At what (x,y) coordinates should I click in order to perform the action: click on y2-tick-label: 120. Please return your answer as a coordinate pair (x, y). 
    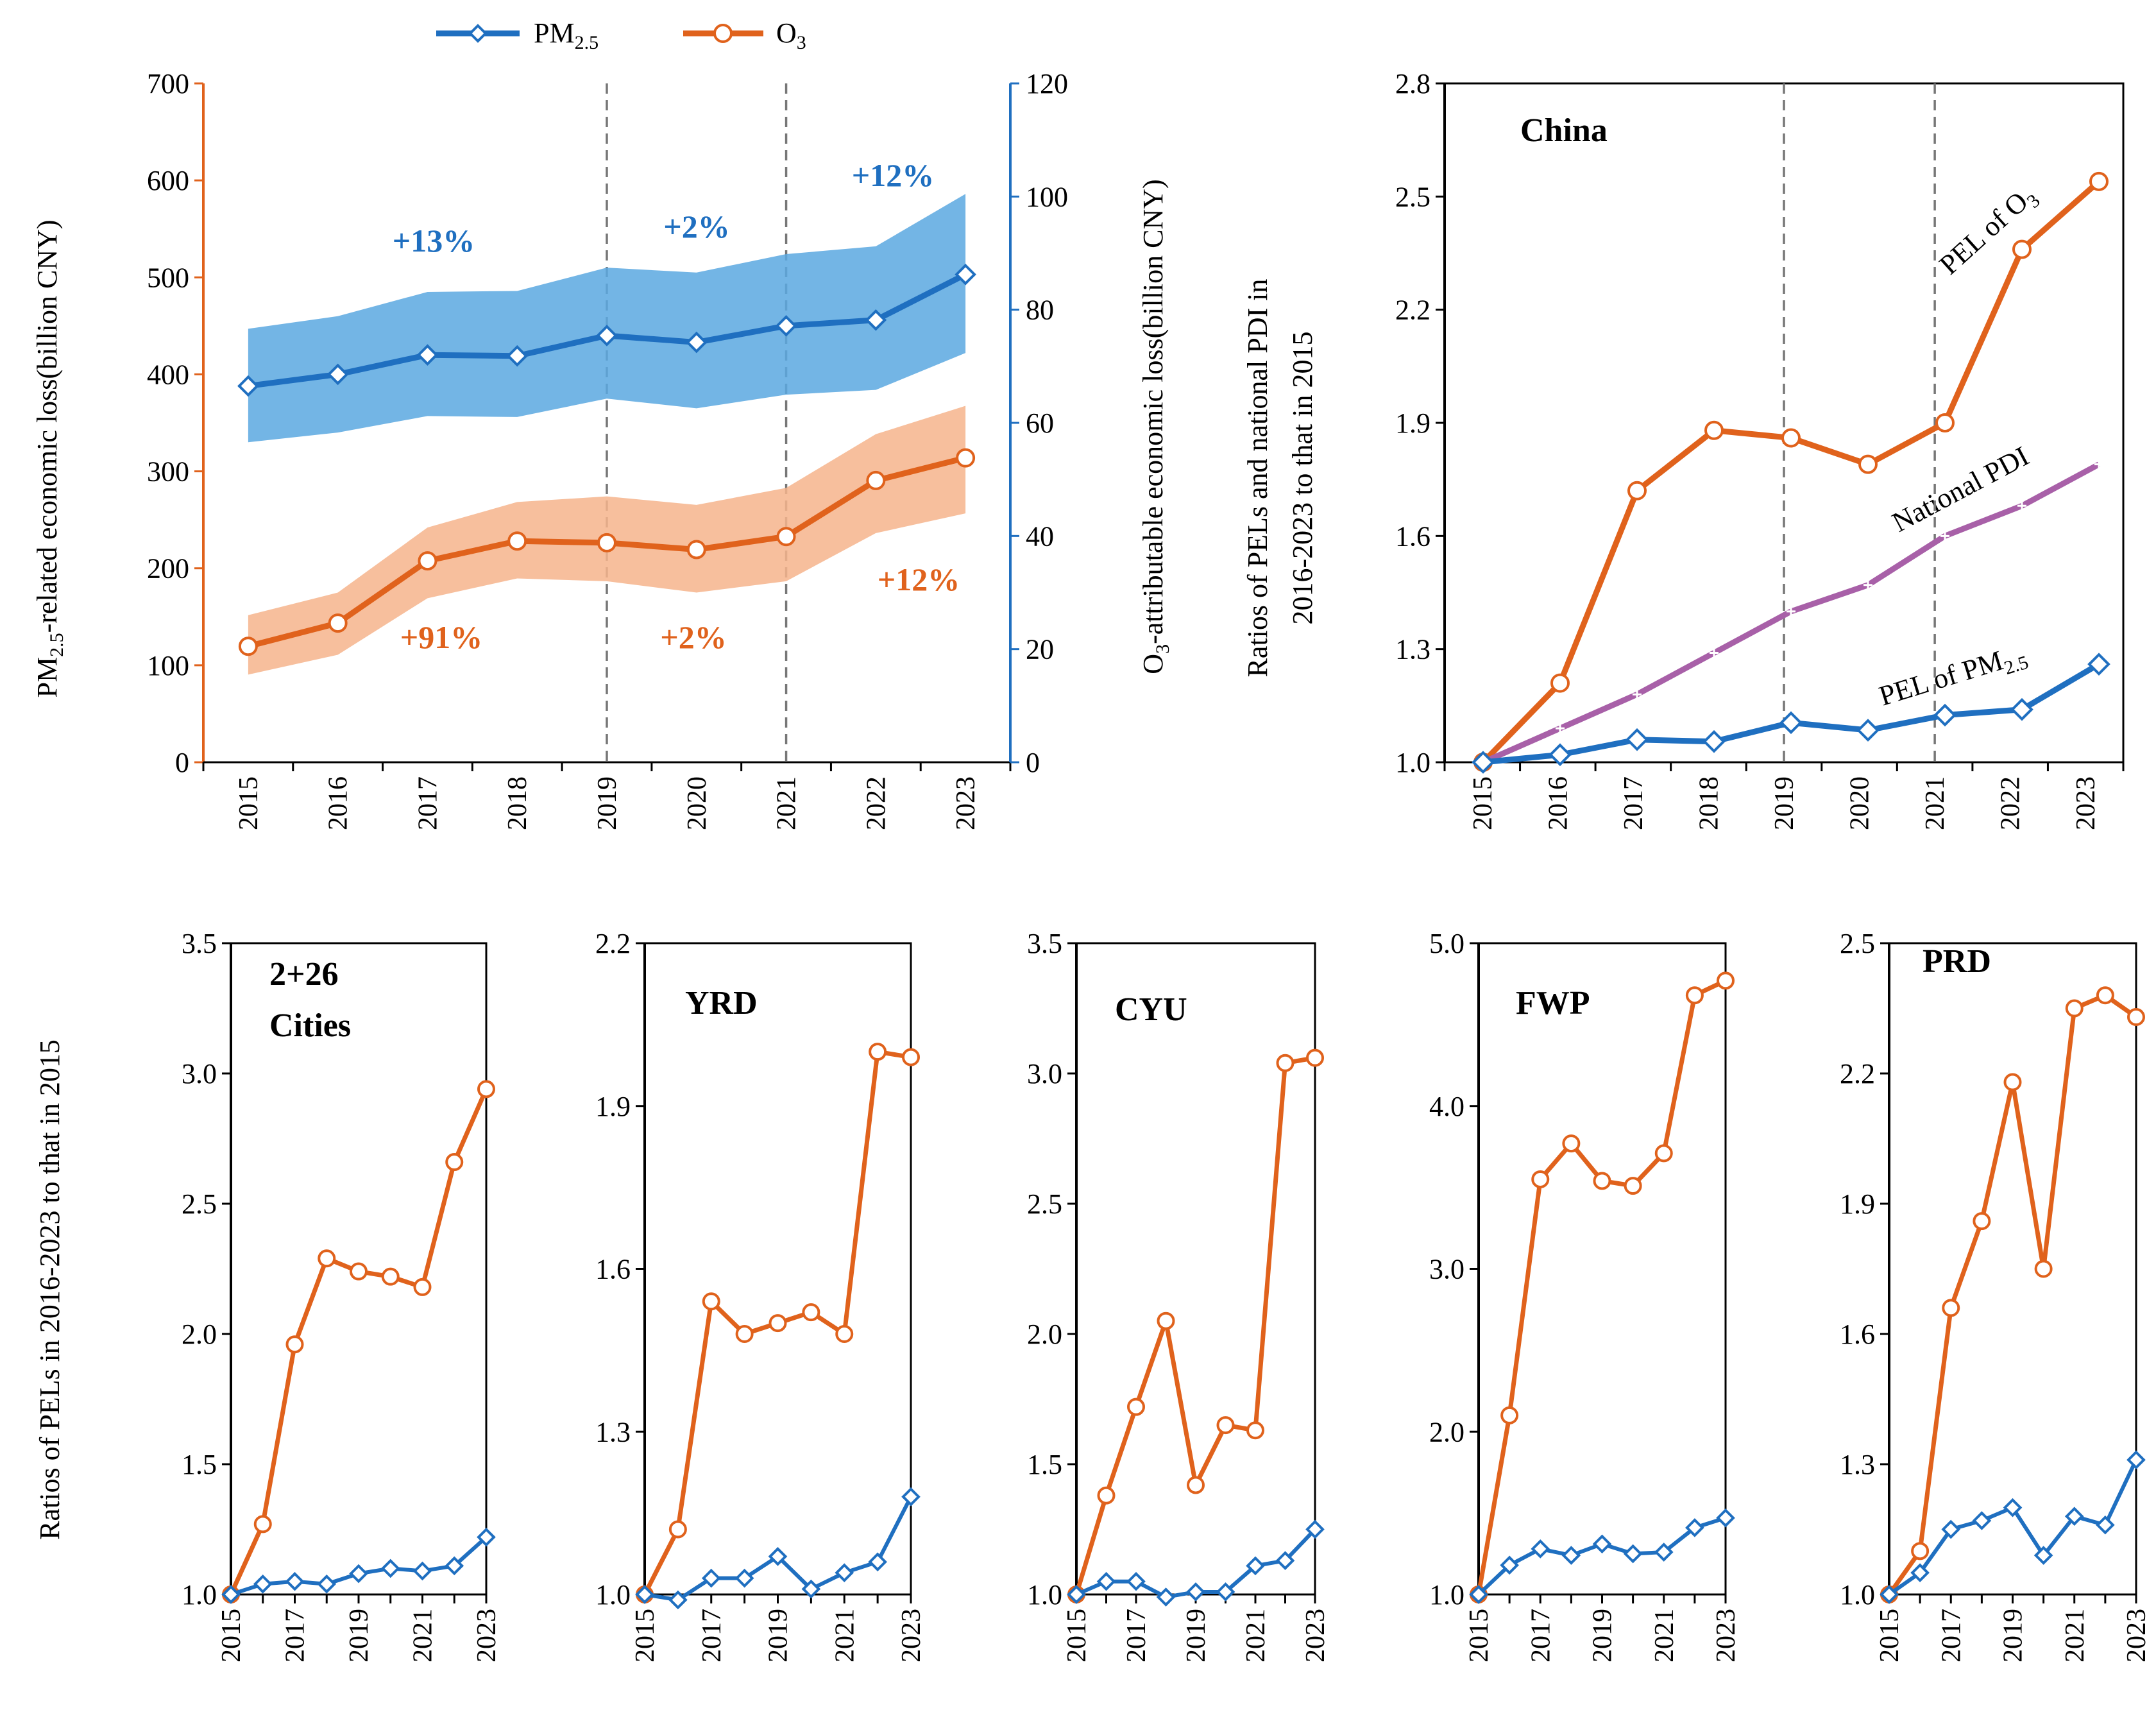
    Looking at the image, I should click on (1047, 83).